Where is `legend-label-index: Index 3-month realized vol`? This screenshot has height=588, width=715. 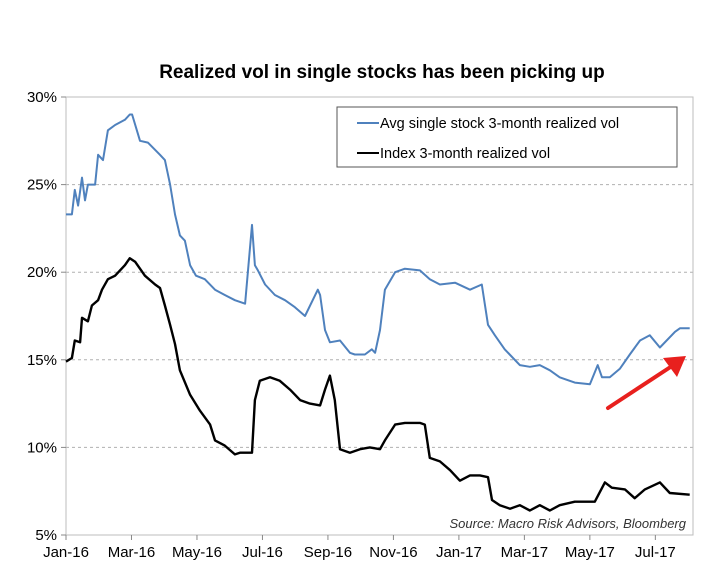 legend-label-index: Index 3-month realized vol is located at coordinates (465, 154).